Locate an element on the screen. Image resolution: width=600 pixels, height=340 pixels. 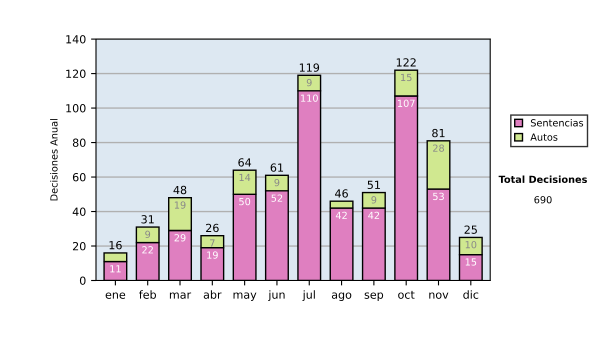
data-label: 53 is located at coordinates (438, 196).